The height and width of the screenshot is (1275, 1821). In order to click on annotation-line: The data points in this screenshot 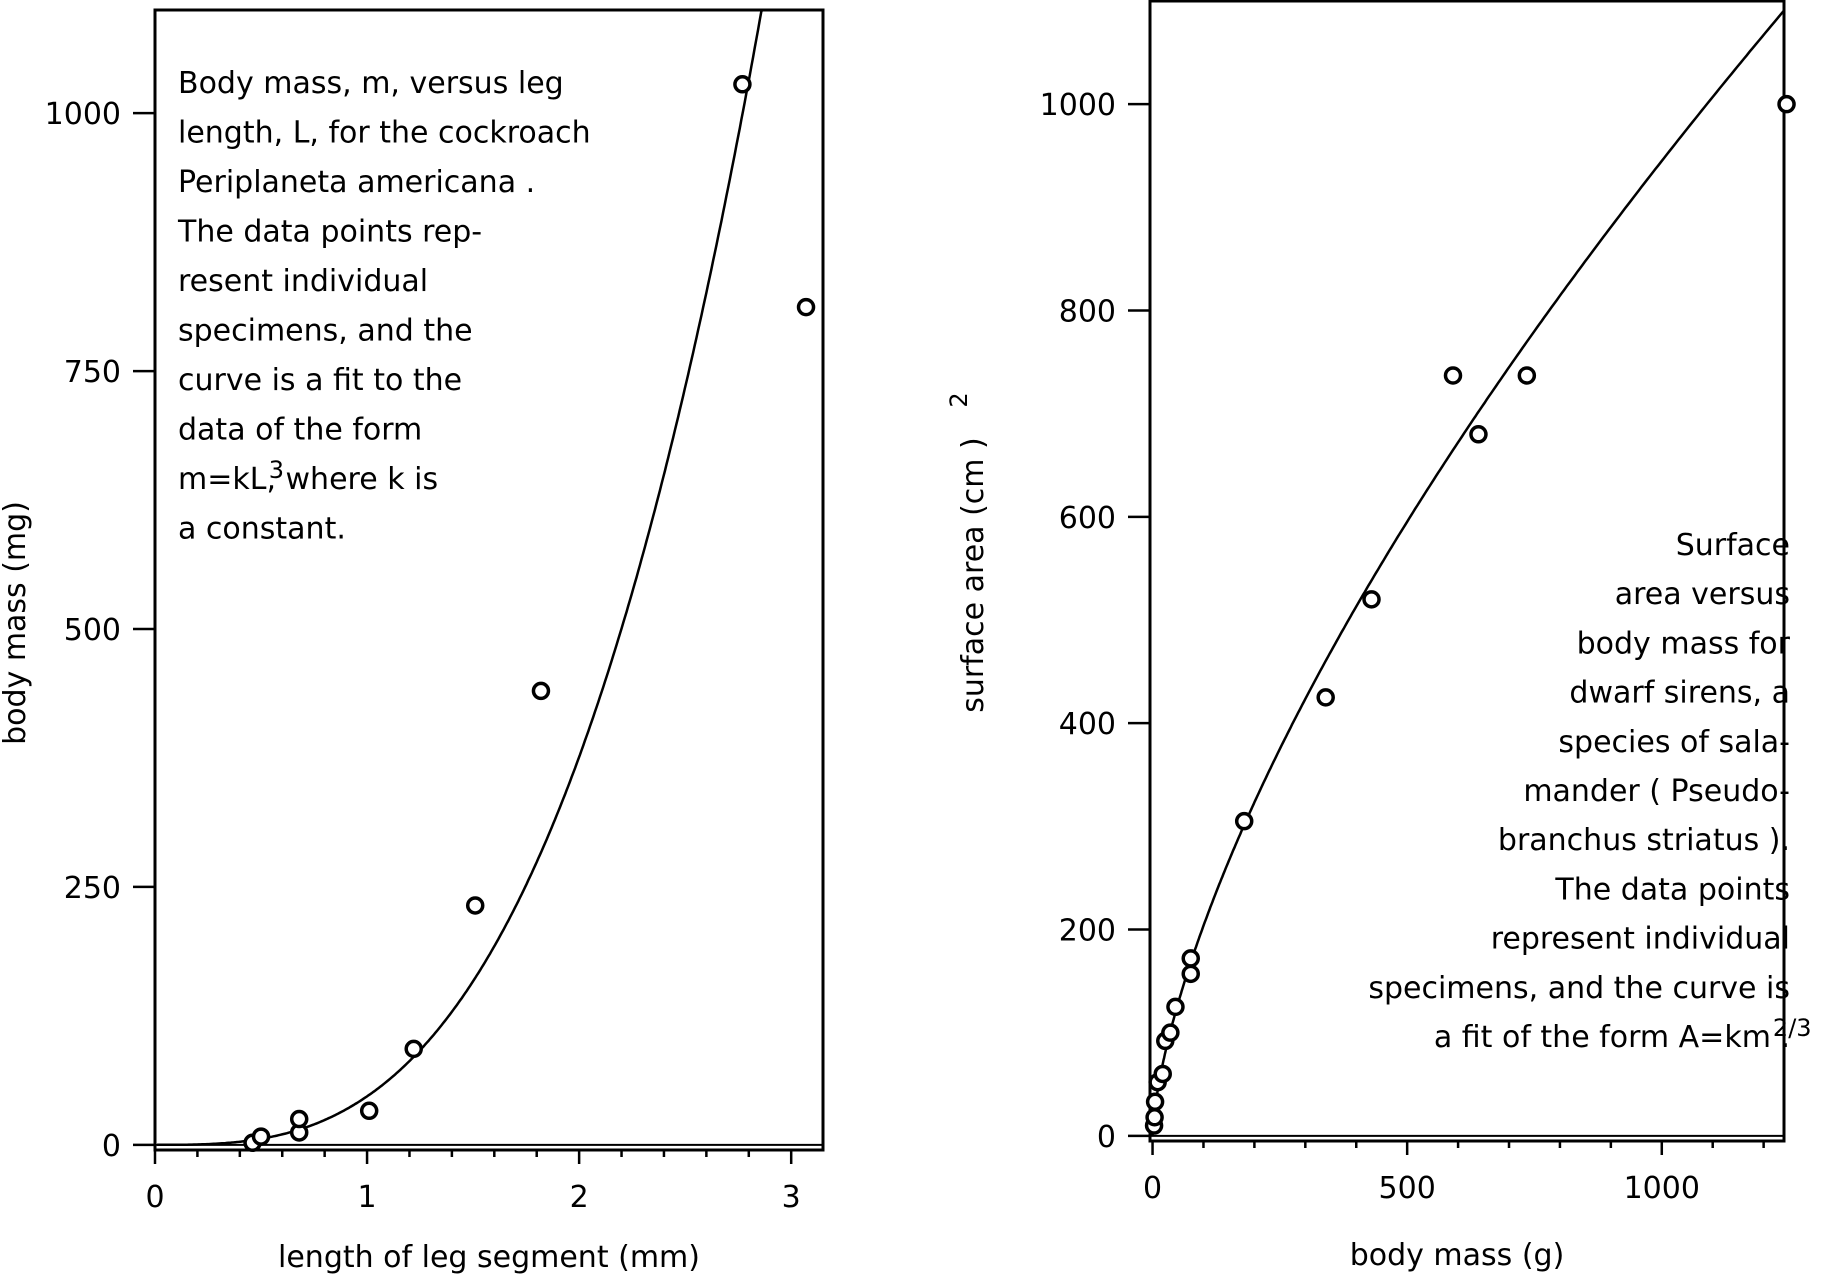, I will do `click(1672, 889)`.